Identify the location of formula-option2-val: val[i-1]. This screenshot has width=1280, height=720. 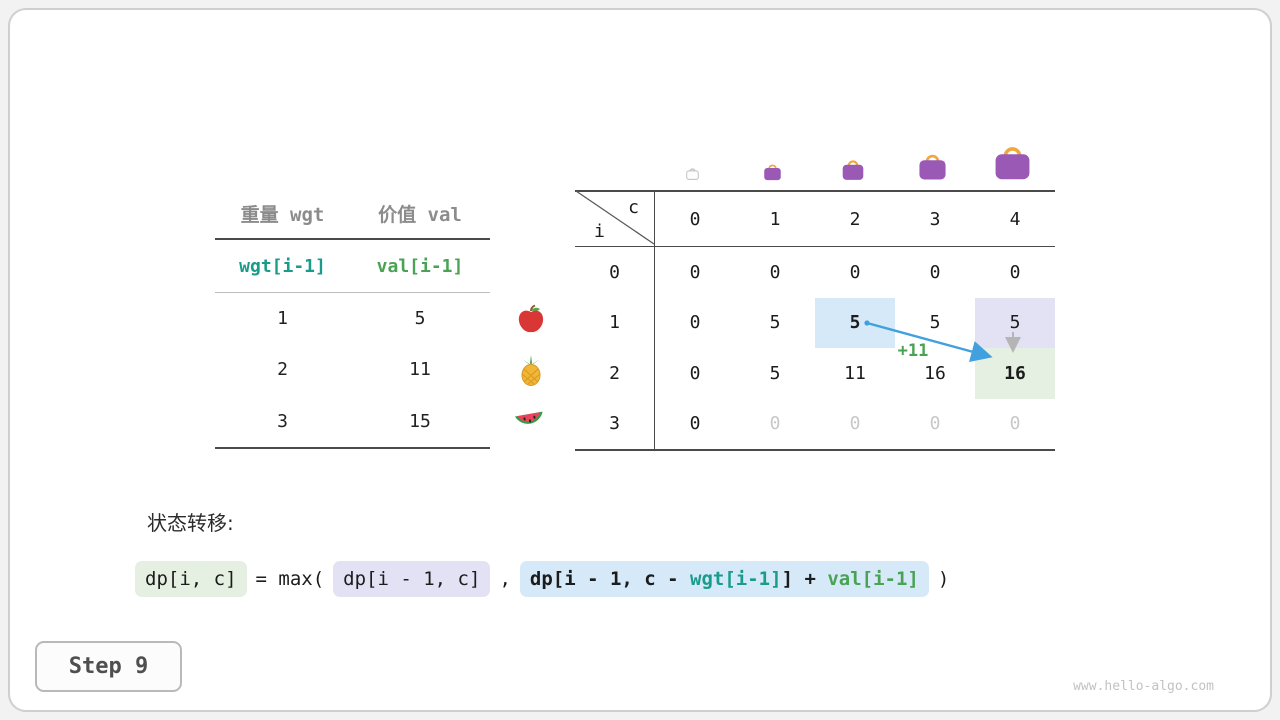
(873, 579).